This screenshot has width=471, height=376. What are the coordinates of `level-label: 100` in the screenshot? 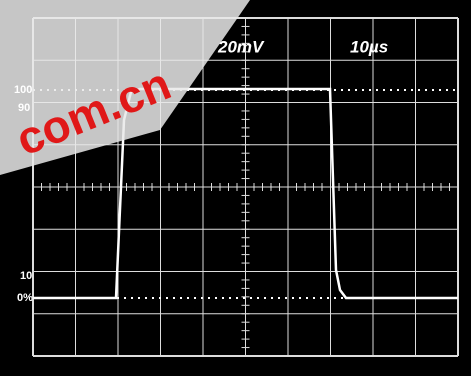 It's located at (23, 90).